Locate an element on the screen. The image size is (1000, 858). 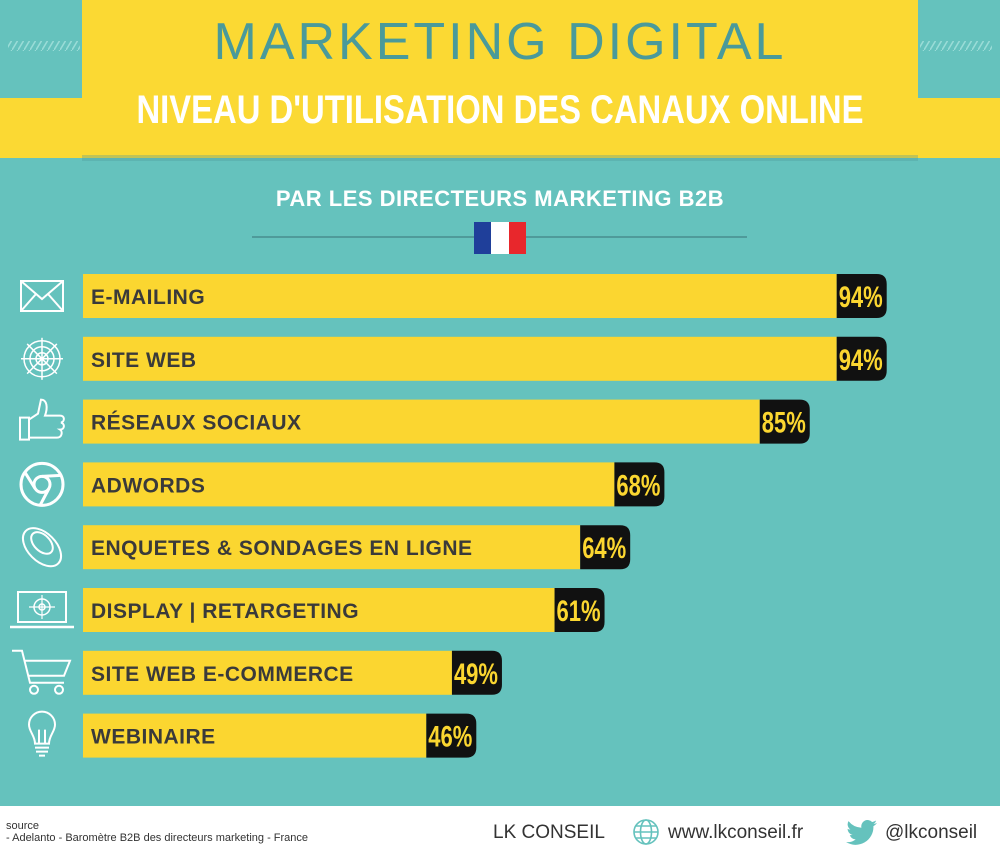
value-label: 46% is located at coordinates (450, 737).